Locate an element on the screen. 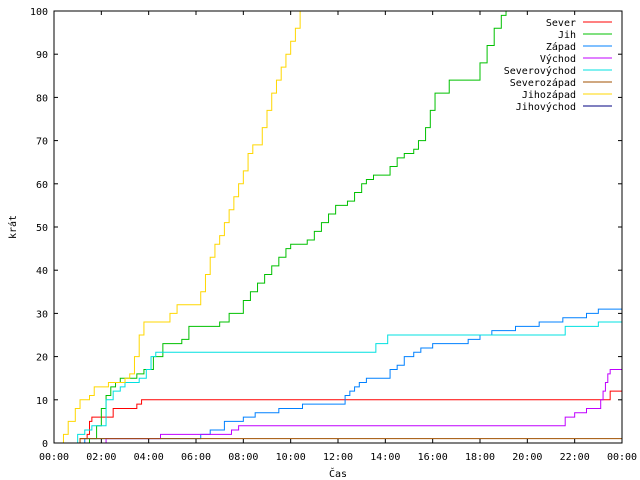 This screenshot has height=480, width=640. legend-label-severovychod: Severovýchod is located at coordinates (540, 71).